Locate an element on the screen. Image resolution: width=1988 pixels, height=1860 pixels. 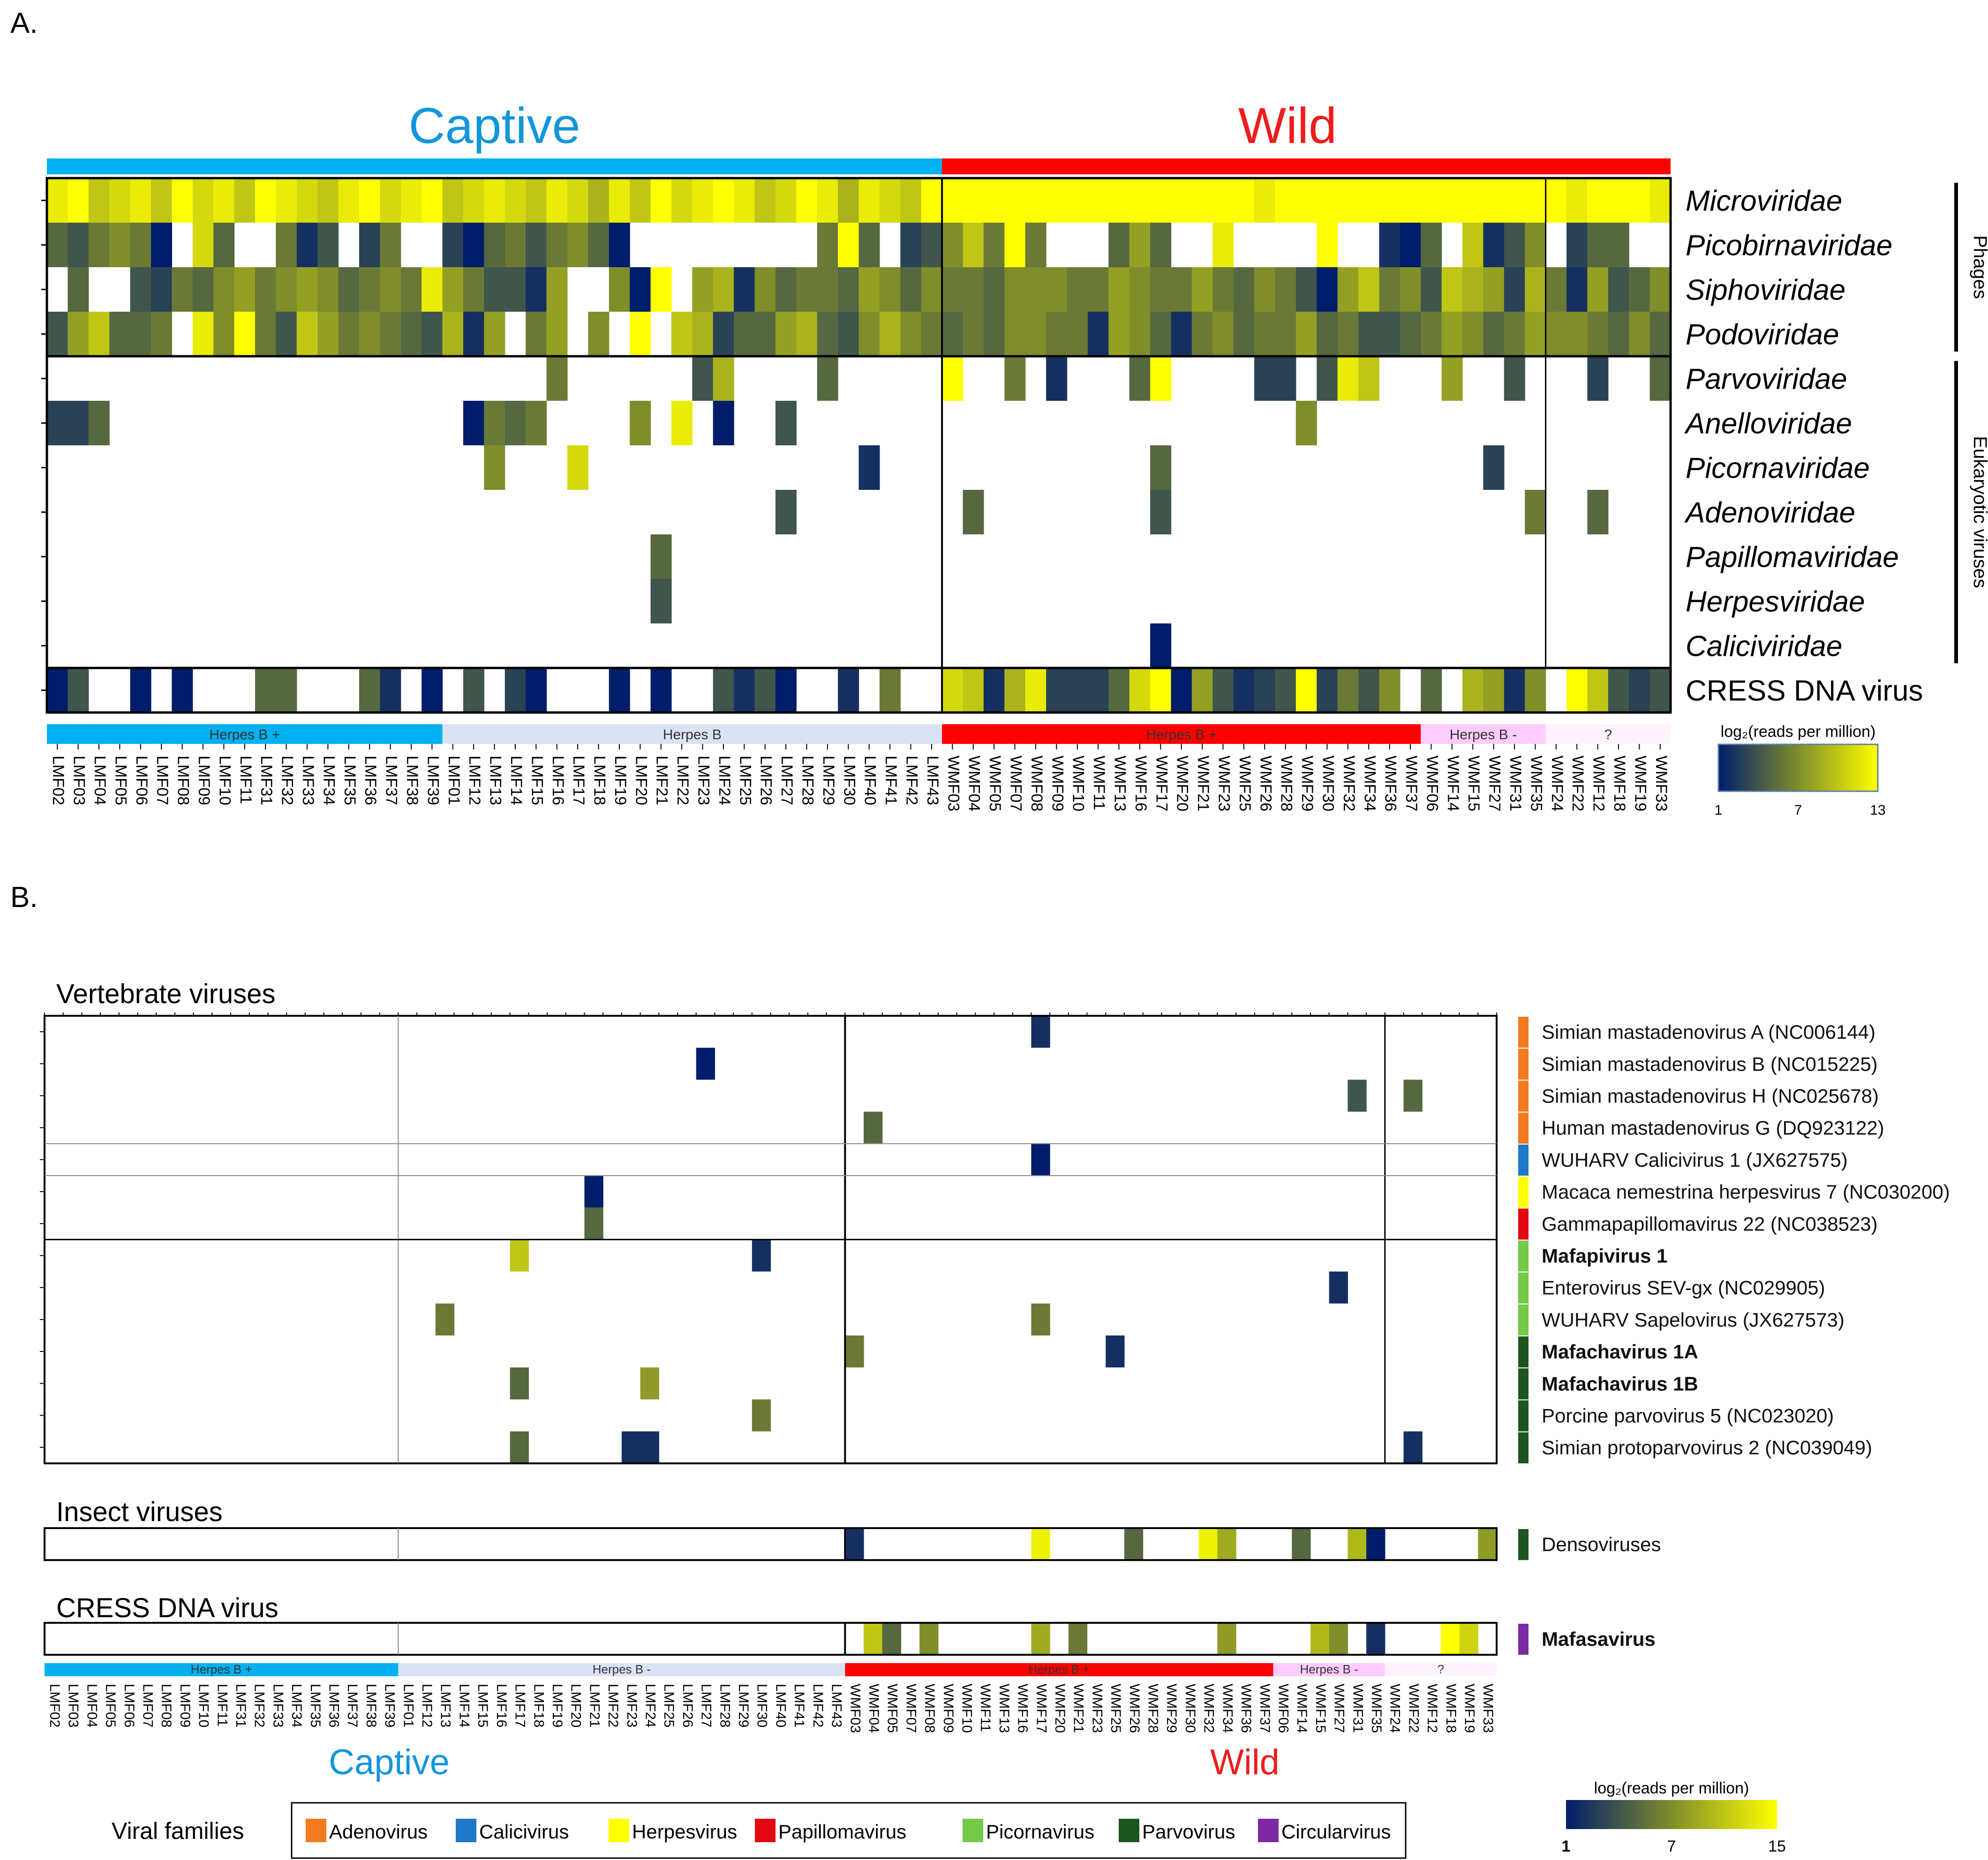
legend-label: Circularvirus is located at coordinates (1336, 1832).